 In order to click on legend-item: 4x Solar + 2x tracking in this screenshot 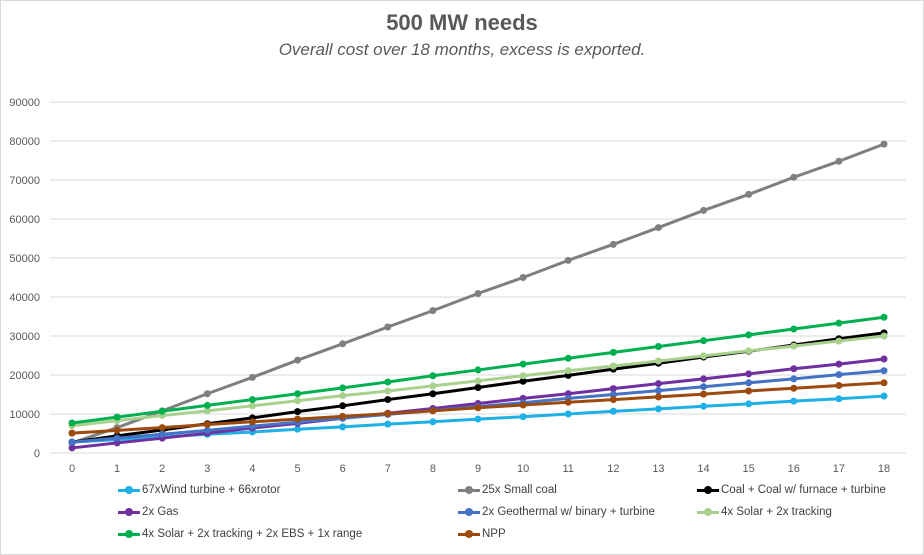, I will do `click(764, 512)`.